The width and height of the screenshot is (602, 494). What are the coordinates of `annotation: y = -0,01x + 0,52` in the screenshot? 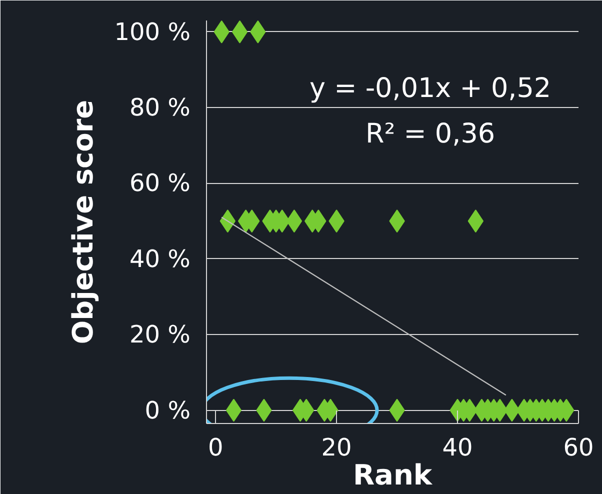 It's located at (431, 88).